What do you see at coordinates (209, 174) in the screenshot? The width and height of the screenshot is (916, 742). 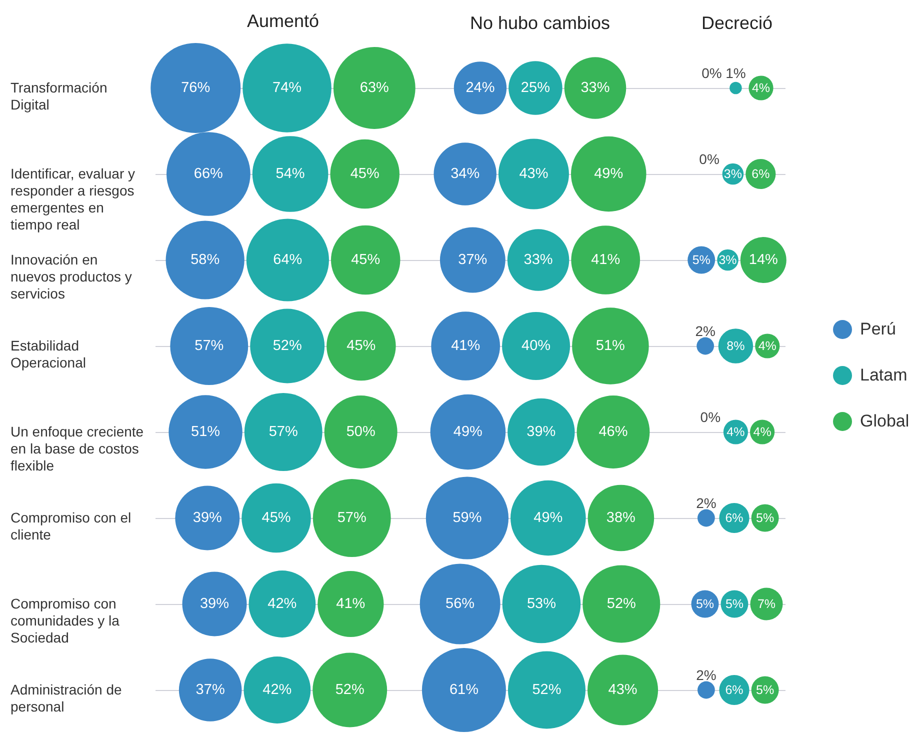 I see `data-label: 66%` at bounding box center [209, 174].